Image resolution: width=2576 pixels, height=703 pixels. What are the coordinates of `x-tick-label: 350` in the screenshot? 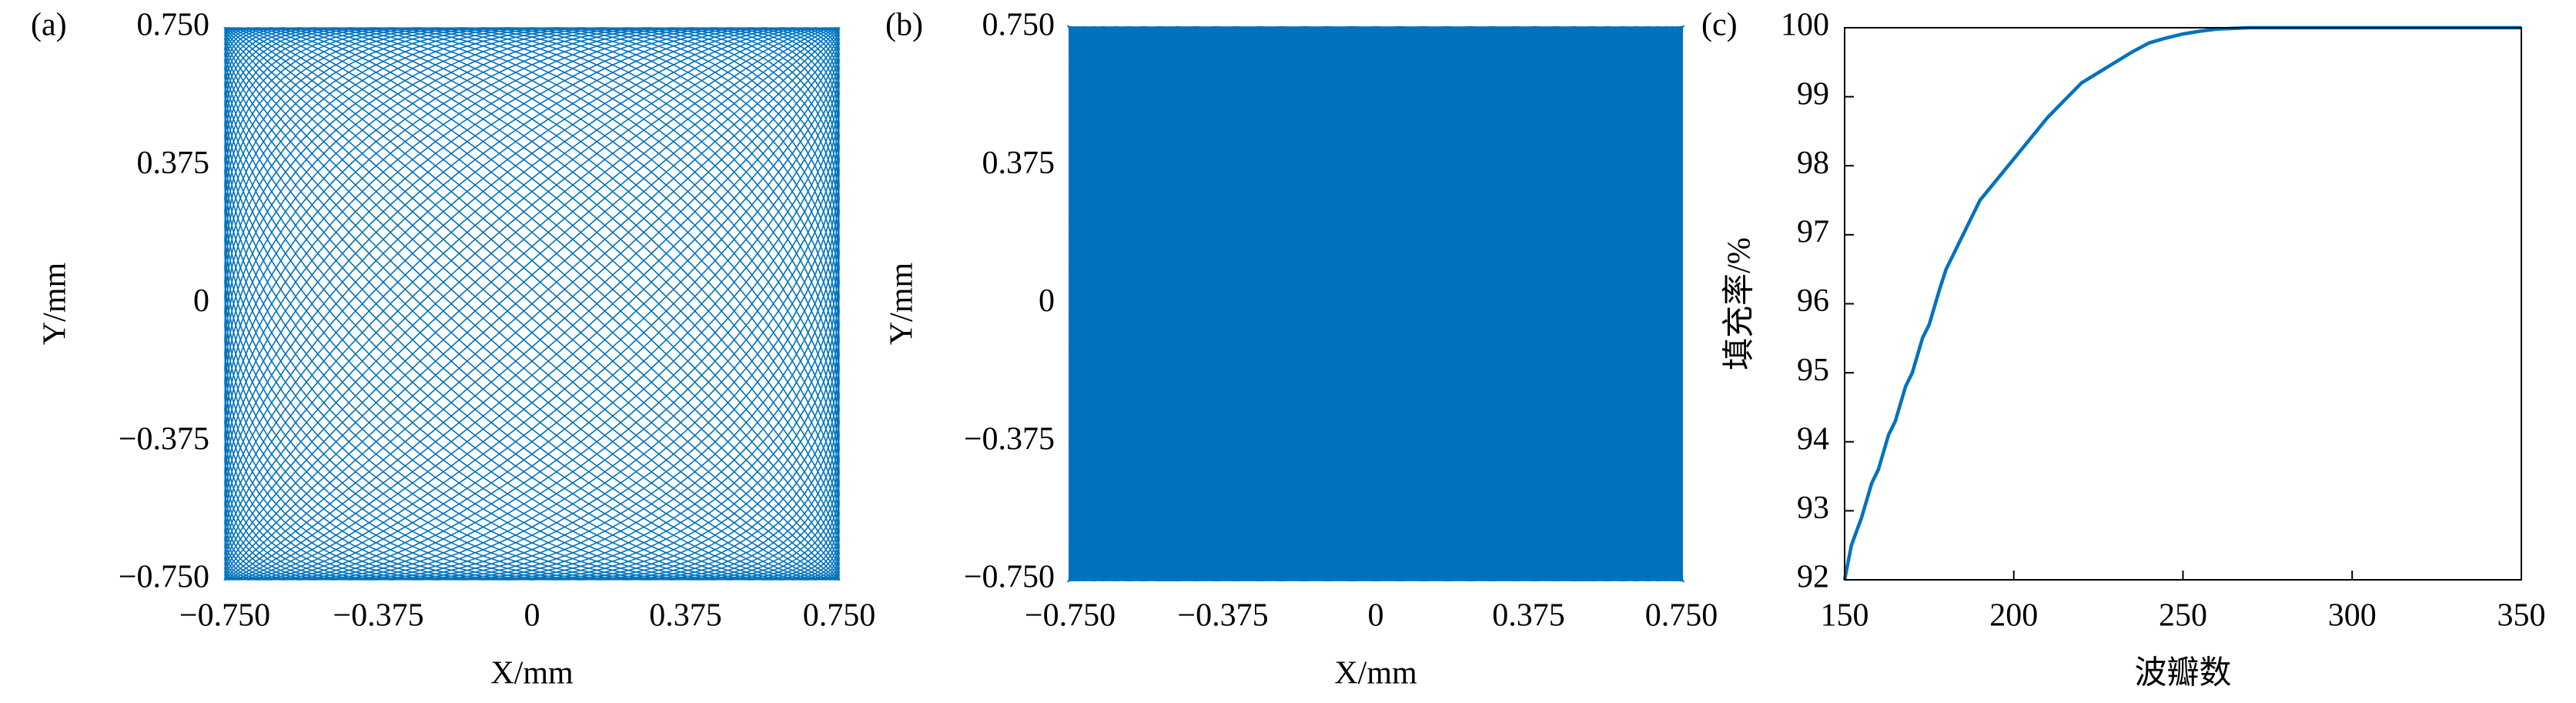 It's located at (2521, 616).